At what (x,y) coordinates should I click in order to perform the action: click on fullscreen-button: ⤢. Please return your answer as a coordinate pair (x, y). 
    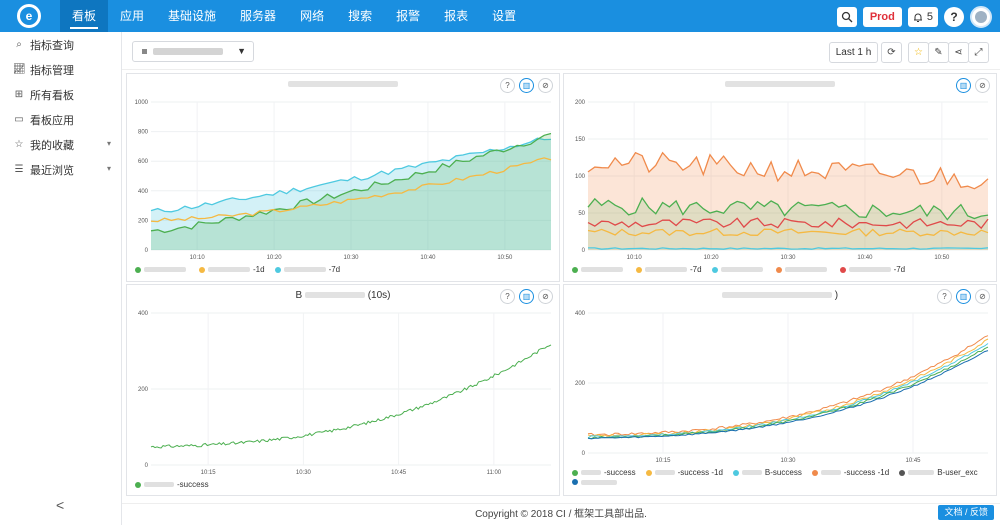
    Looking at the image, I should click on (978, 52).